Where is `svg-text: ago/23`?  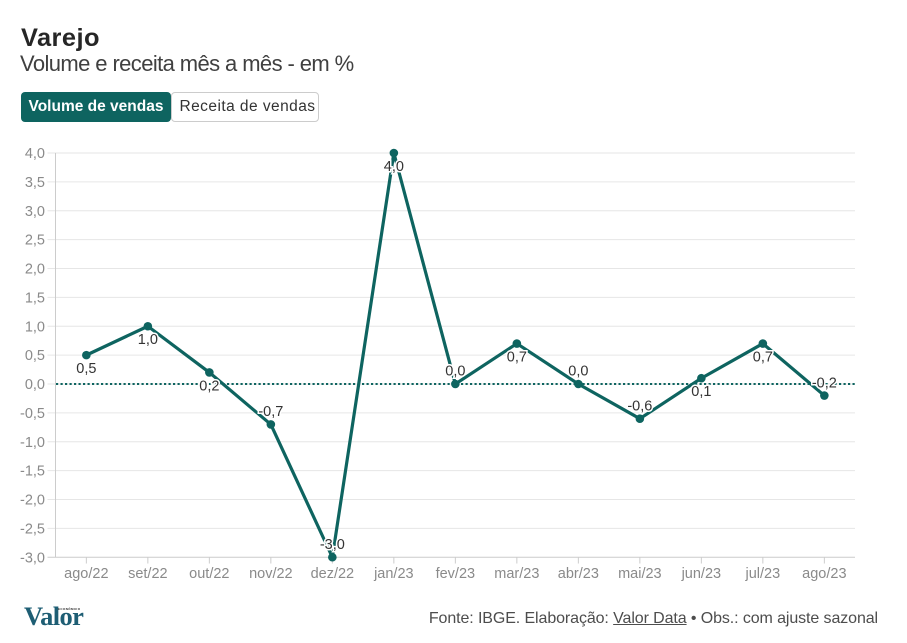
svg-text: ago/23 is located at coordinates (824, 574).